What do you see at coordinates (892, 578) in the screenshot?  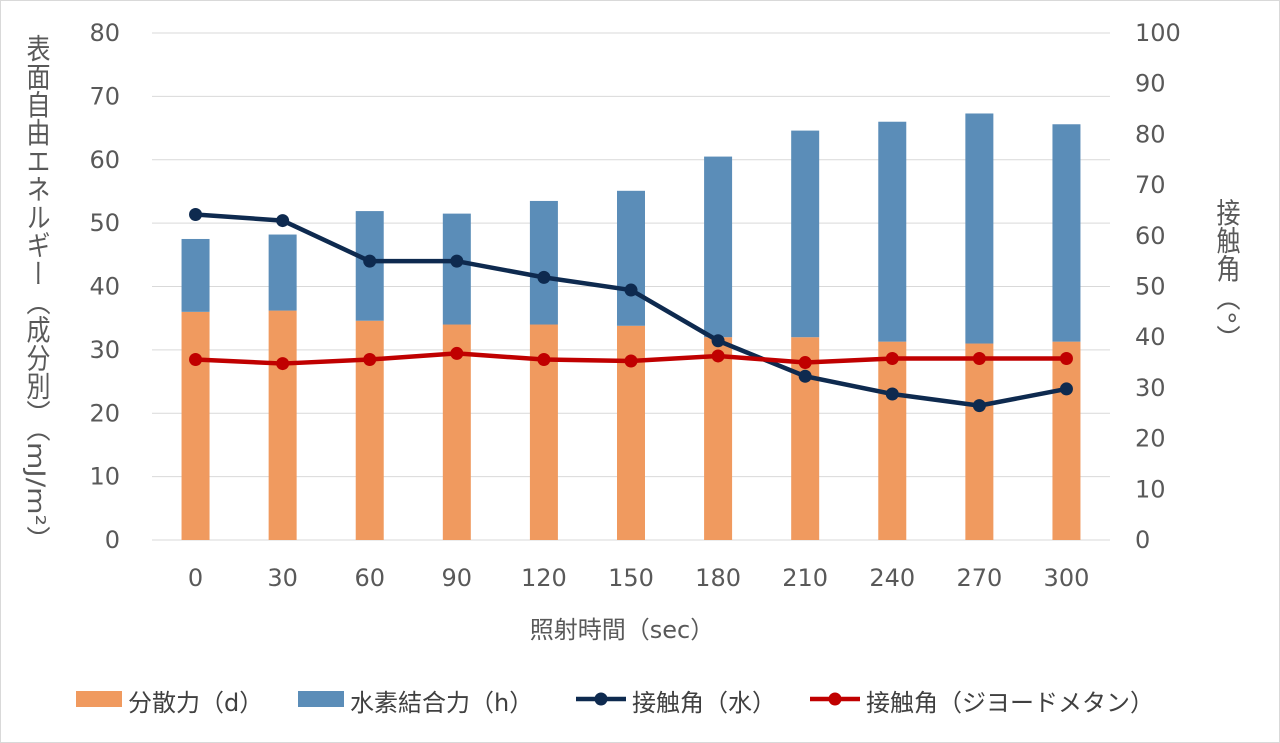 I see `x-tick-label: 240` at bounding box center [892, 578].